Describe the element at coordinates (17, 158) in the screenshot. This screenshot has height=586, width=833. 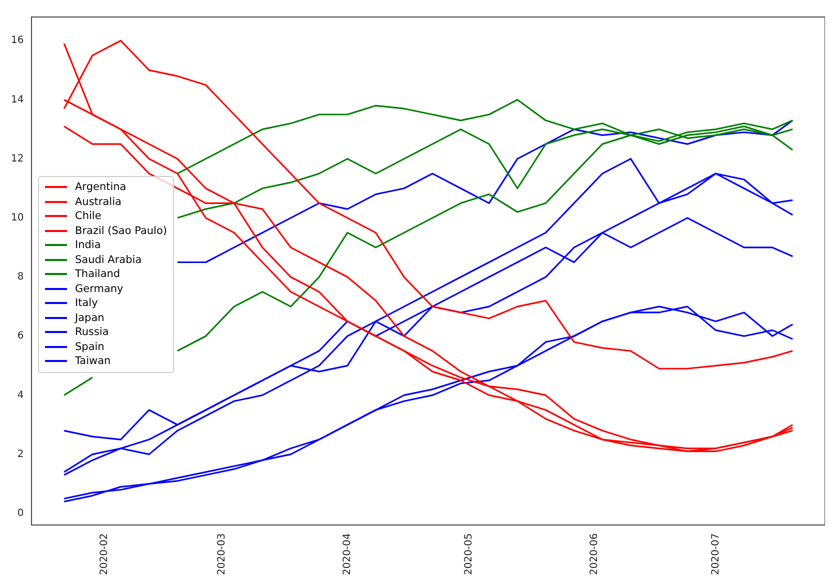
I see `y-tick-label: 12` at that location.